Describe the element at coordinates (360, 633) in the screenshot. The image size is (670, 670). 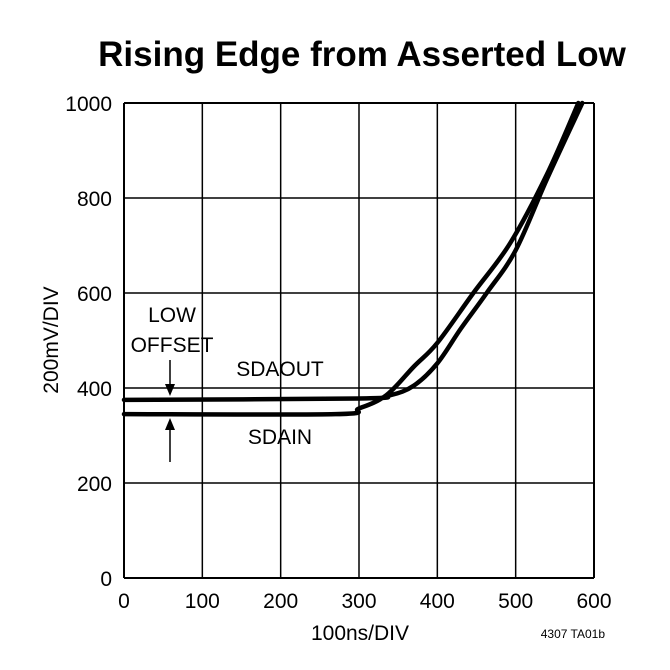
I see `x-axis-label: 100ns/DIV` at that location.